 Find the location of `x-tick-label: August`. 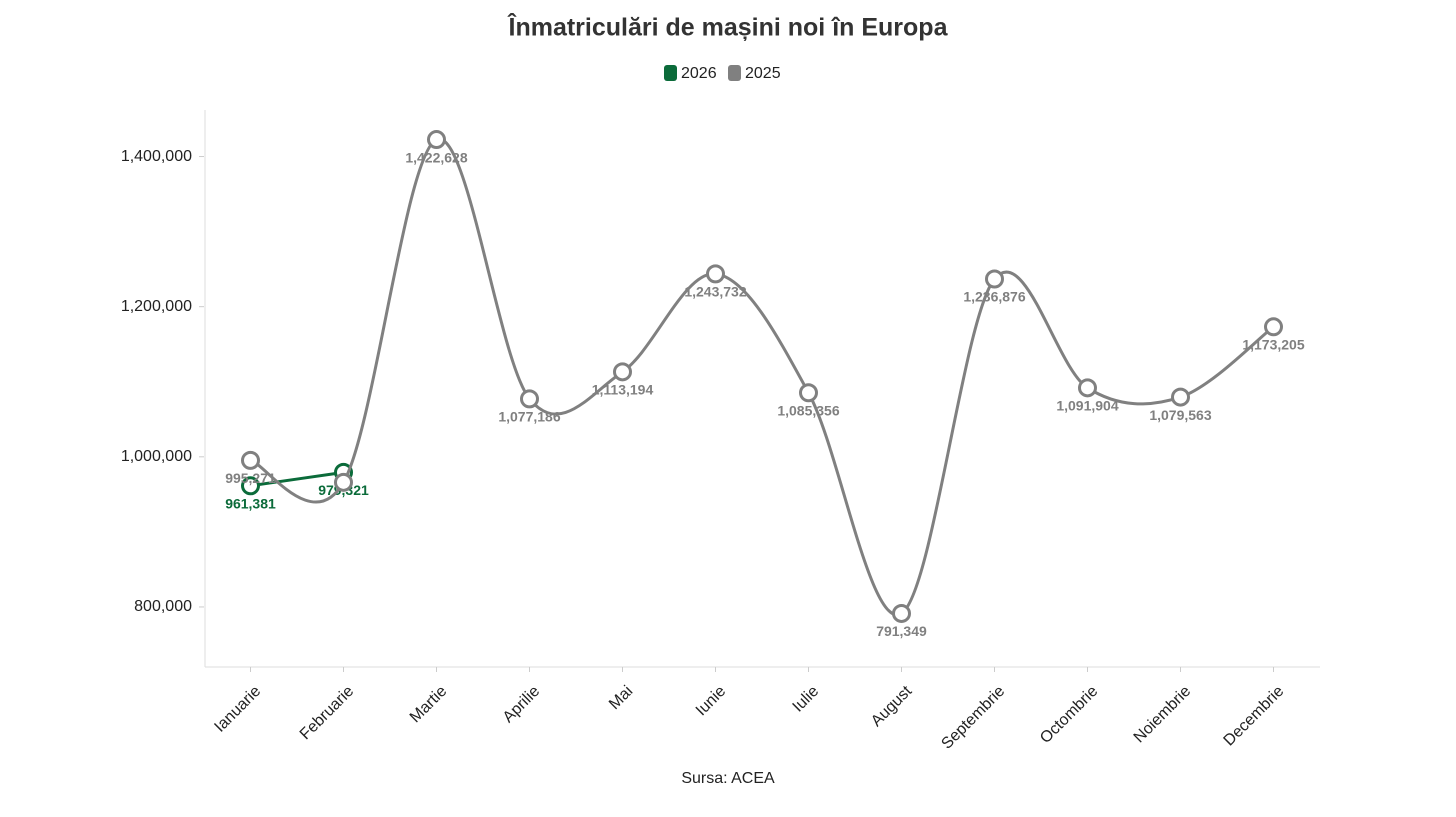

x-tick-label: August is located at coordinates (892, 706).